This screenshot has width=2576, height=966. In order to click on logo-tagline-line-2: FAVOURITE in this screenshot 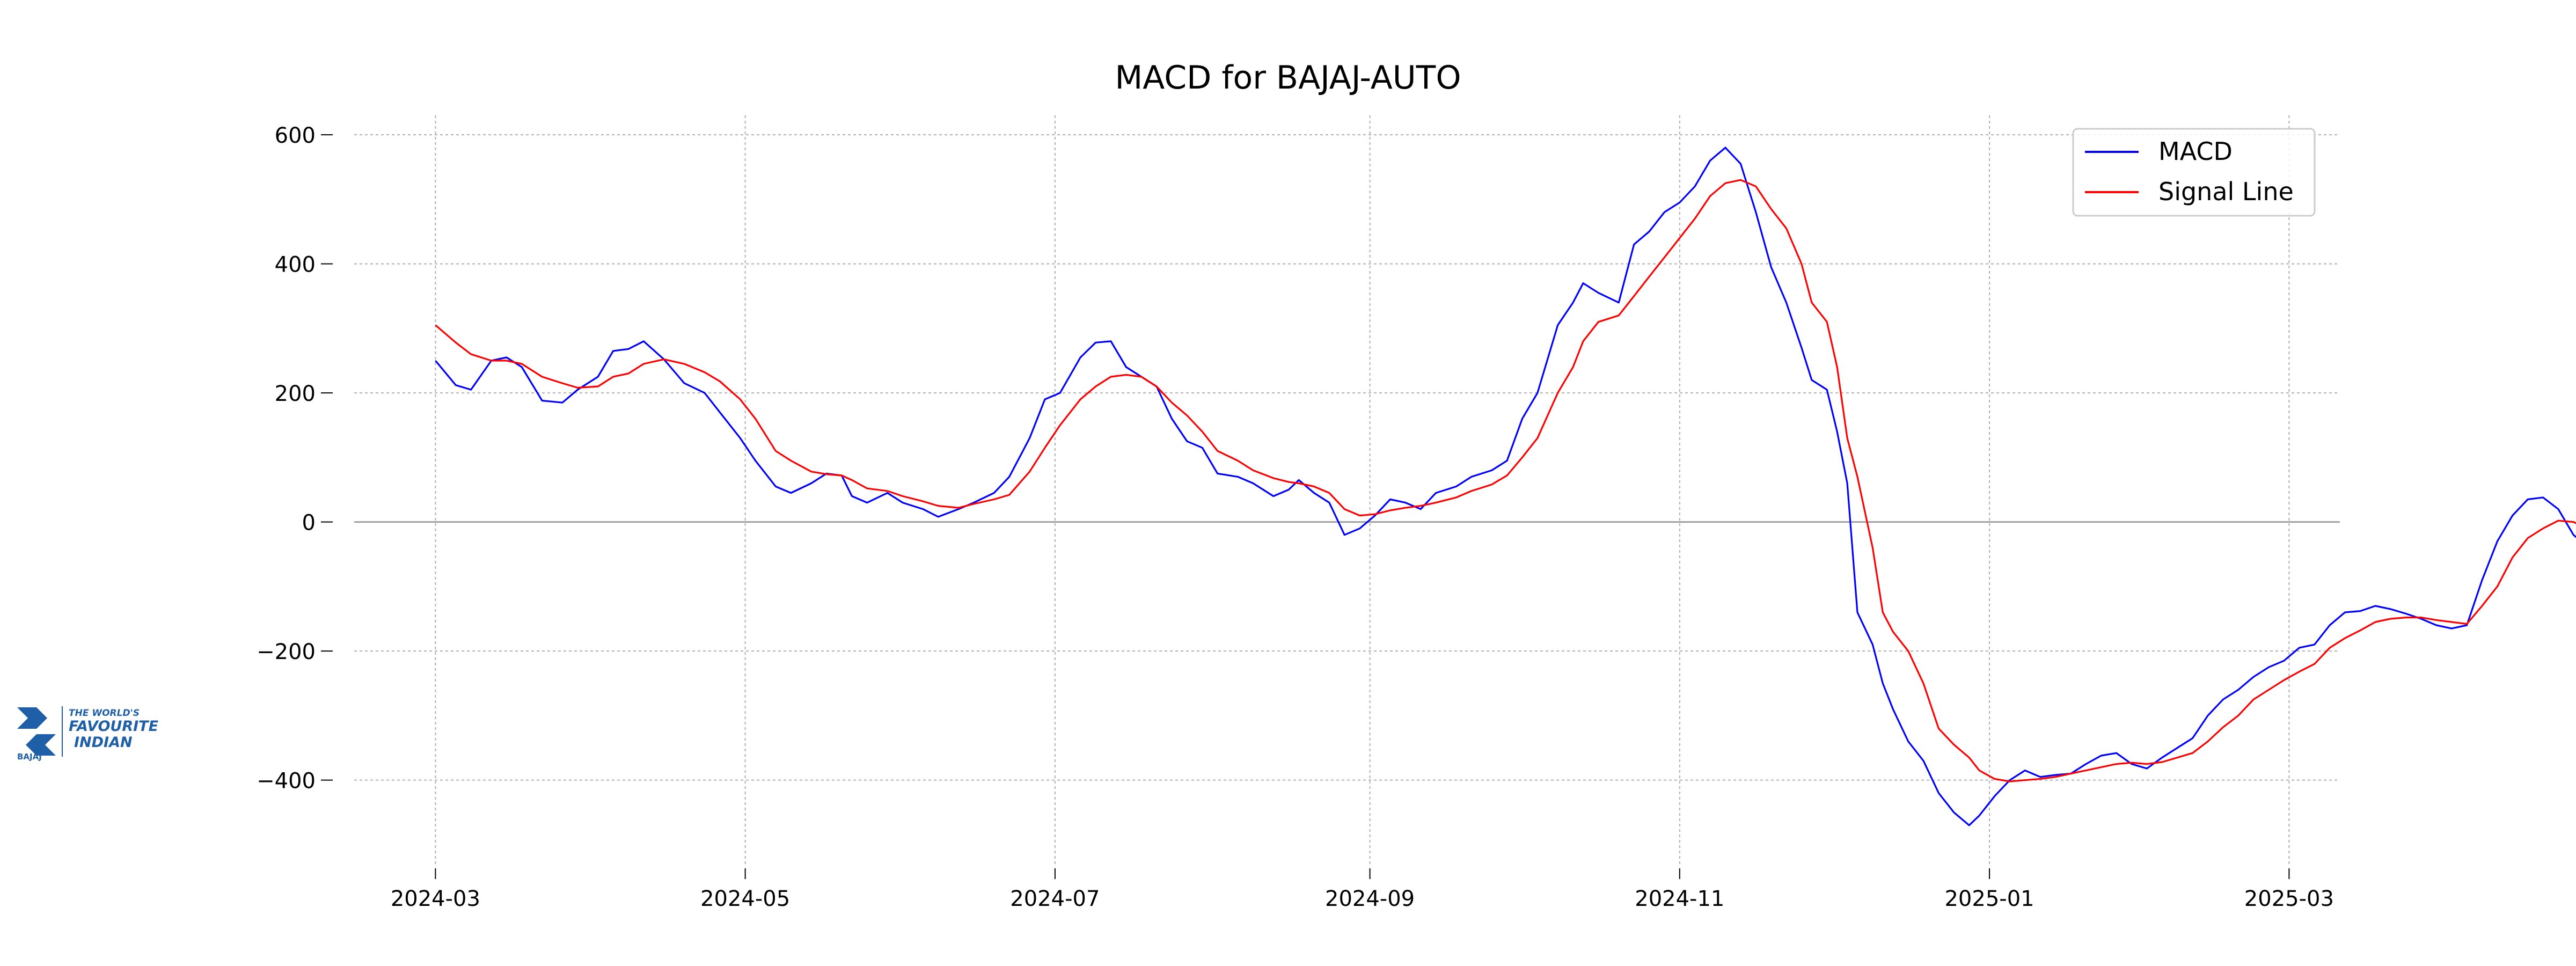, I will do `click(114, 726)`.